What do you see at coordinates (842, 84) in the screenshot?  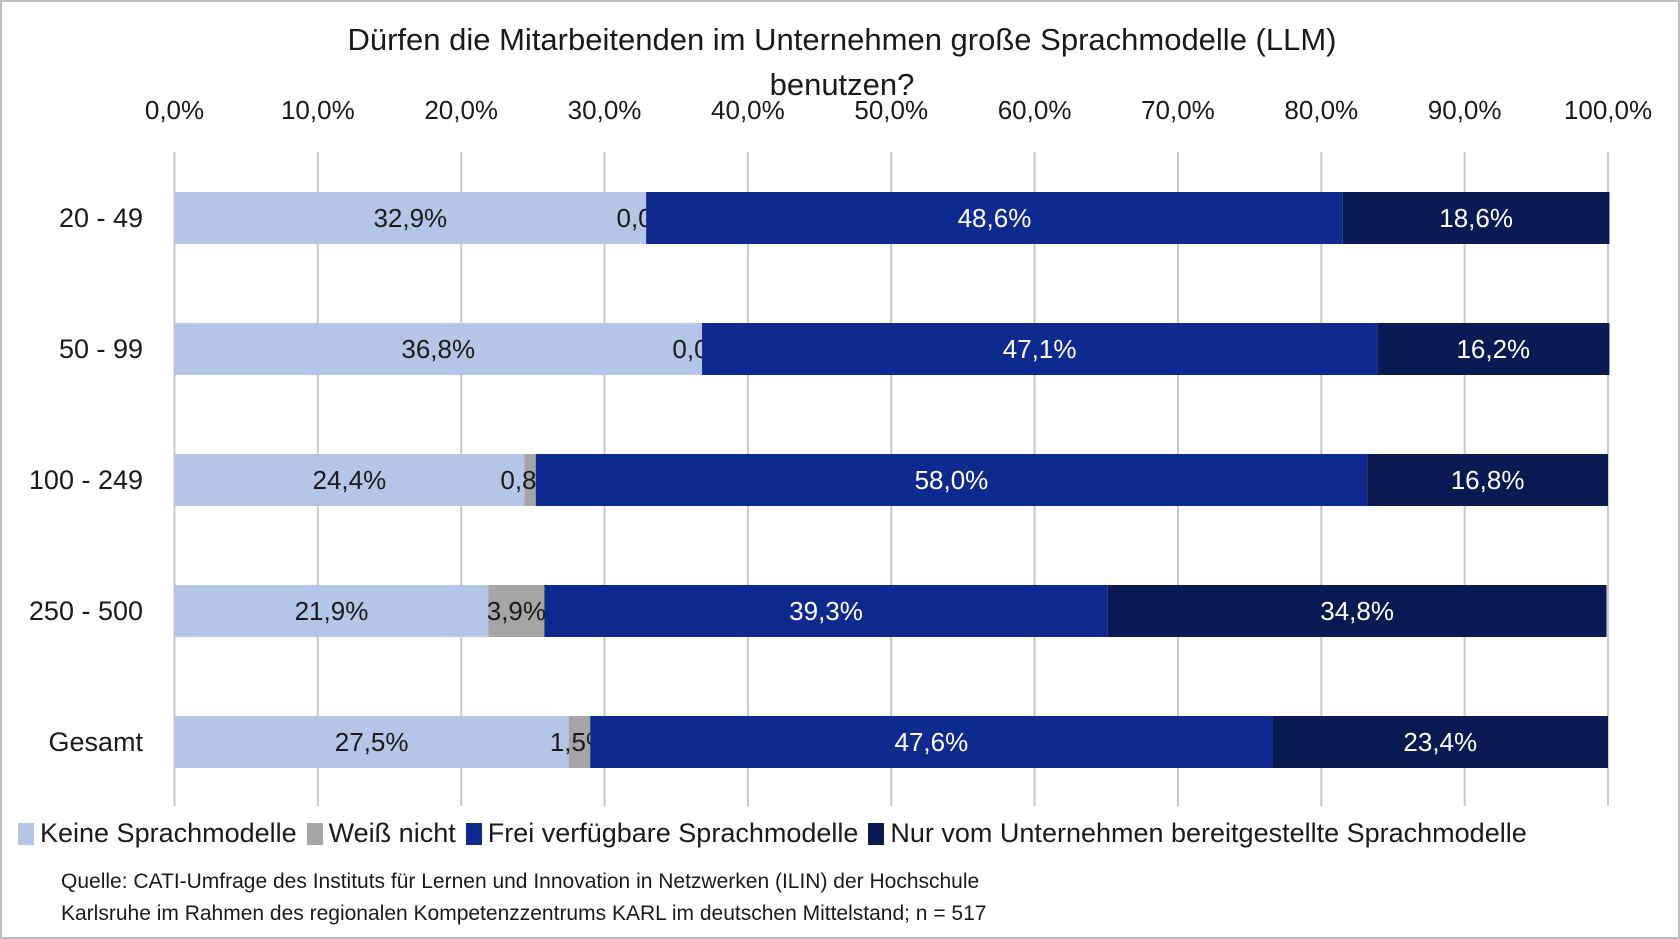 I see `chart-title-line-2: benutzen?` at bounding box center [842, 84].